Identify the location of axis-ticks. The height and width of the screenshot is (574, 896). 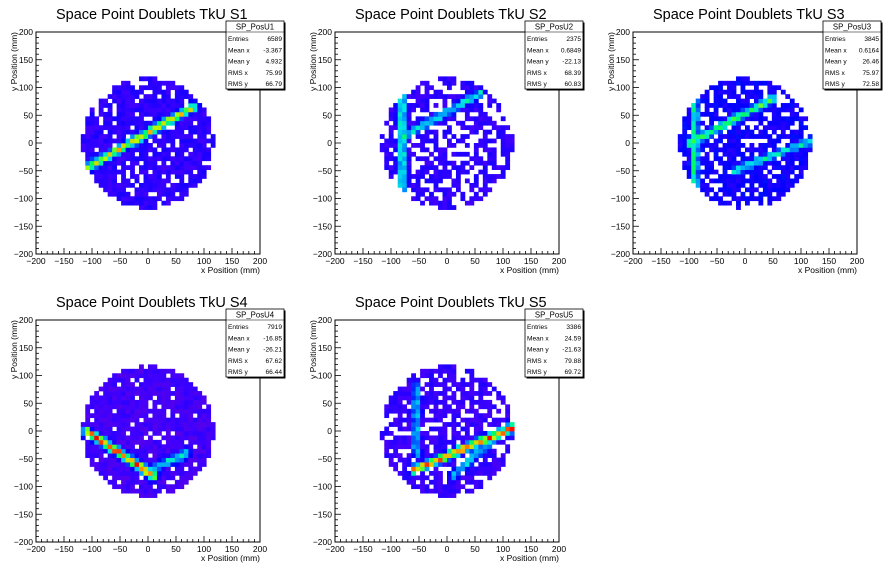
(148, 143).